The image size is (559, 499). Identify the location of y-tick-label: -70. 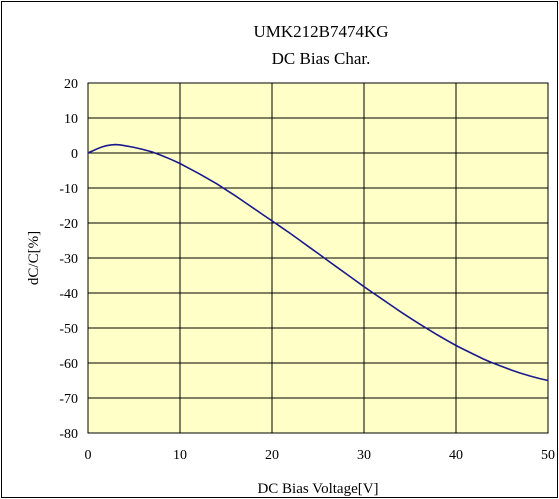
(68, 399).